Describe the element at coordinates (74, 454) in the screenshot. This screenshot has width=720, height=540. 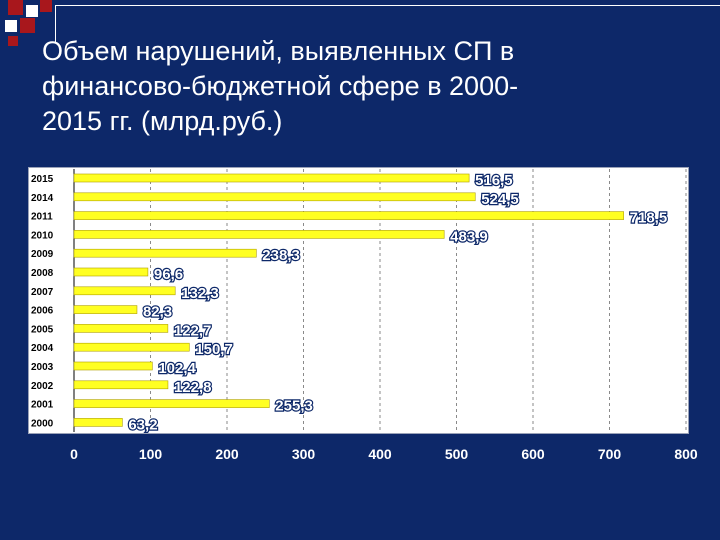
I see `x-tick-label: 0` at that location.